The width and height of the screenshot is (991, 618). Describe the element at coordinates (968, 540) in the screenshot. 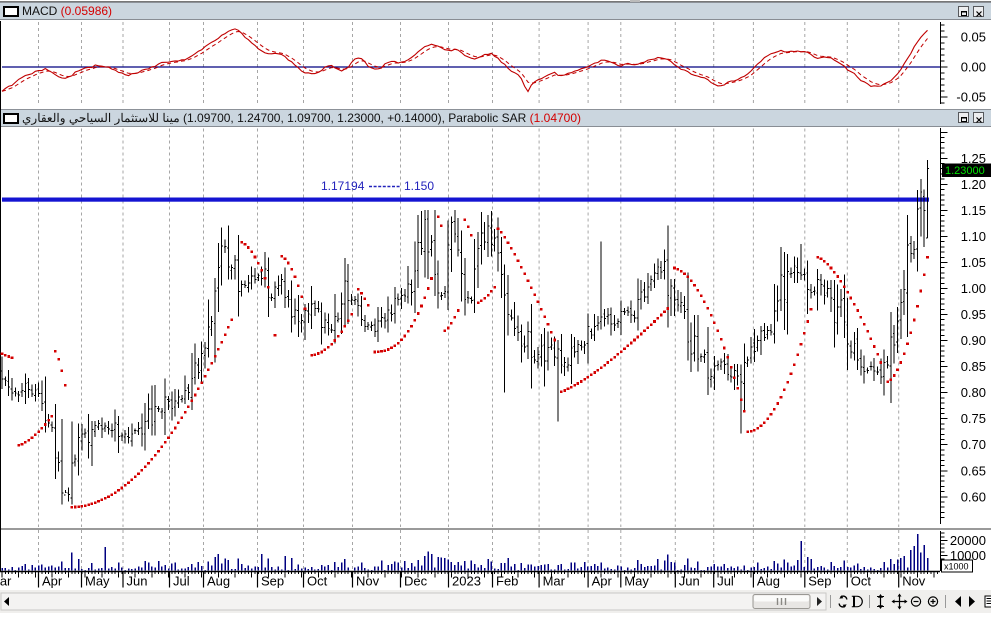

I see `svg-text: 20000` at that location.